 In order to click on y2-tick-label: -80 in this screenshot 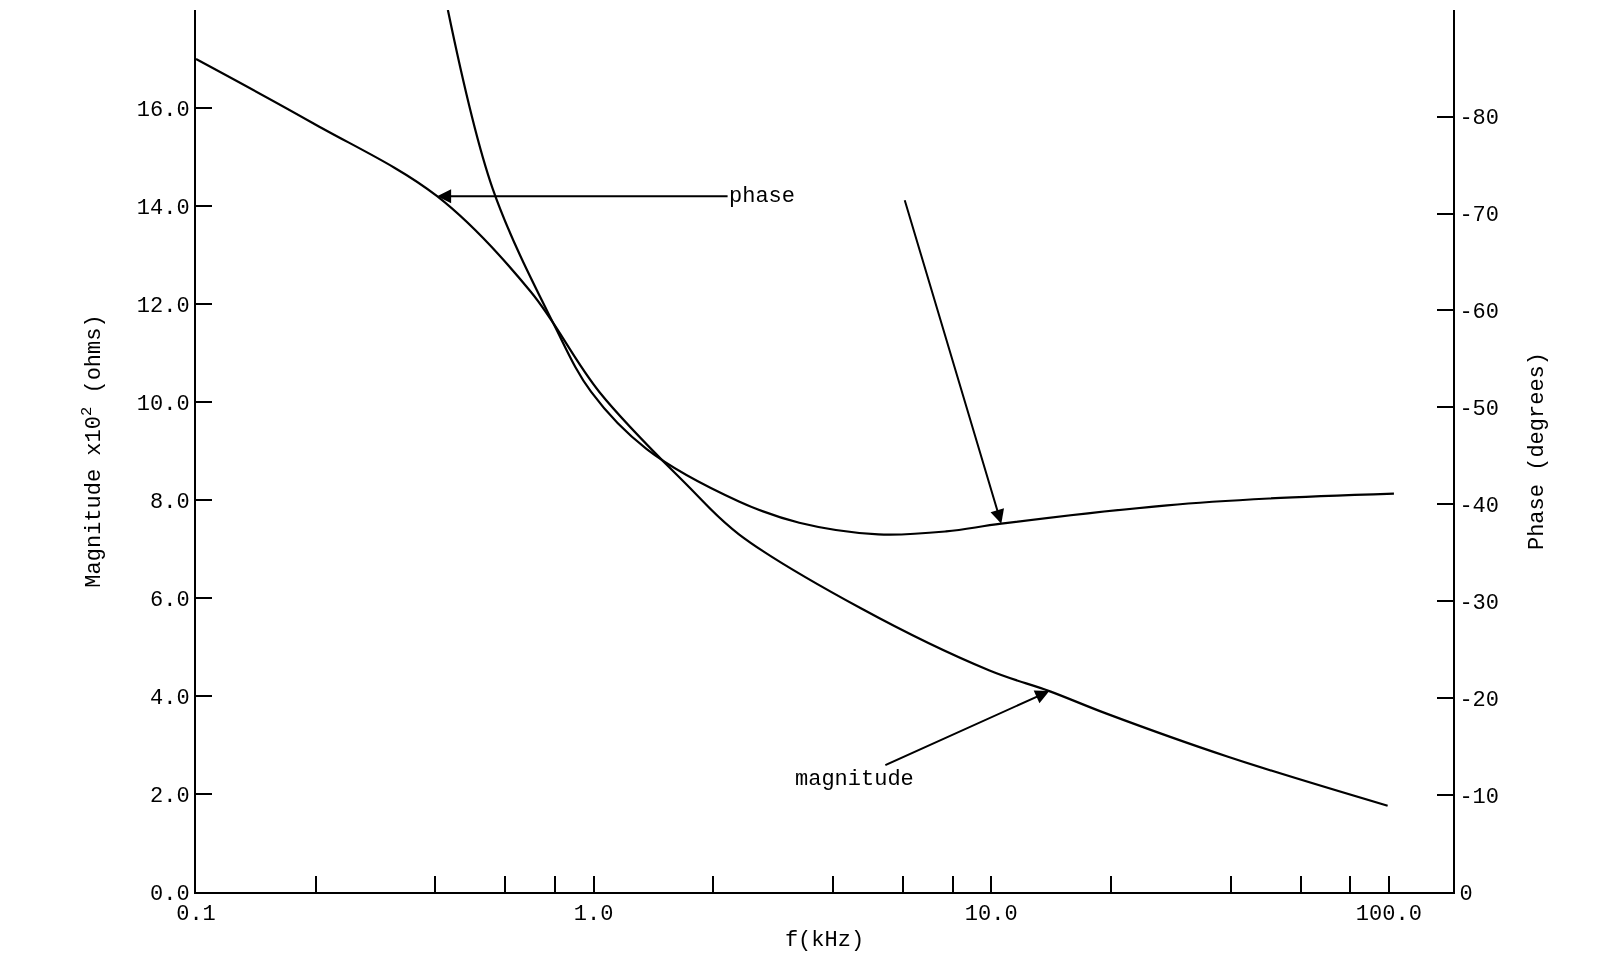, I will do `click(1479, 119)`.